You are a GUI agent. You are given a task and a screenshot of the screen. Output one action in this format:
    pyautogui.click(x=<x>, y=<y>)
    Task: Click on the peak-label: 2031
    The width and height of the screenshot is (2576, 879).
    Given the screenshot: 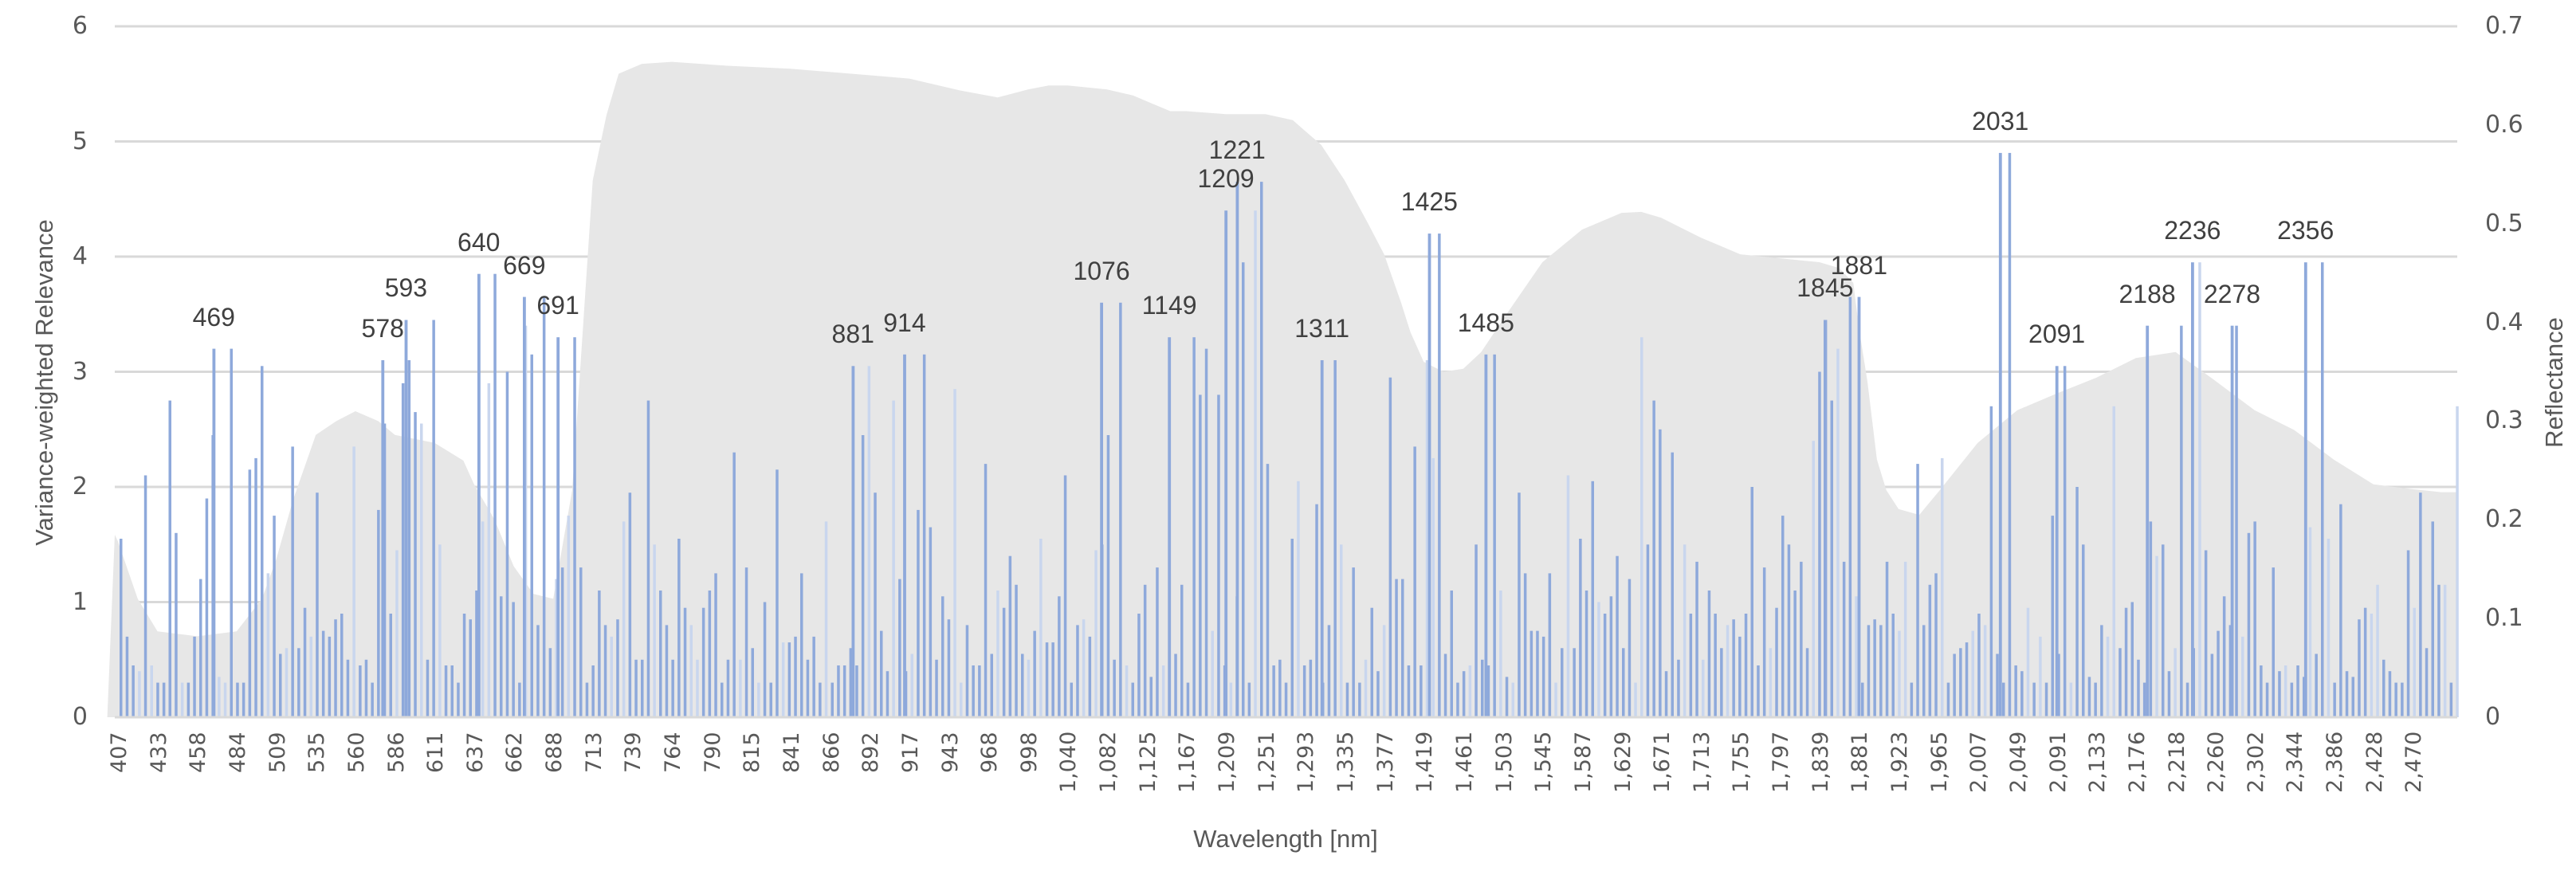 What is the action you would take?
    pyautogui.click(x=2000, y=120)
    